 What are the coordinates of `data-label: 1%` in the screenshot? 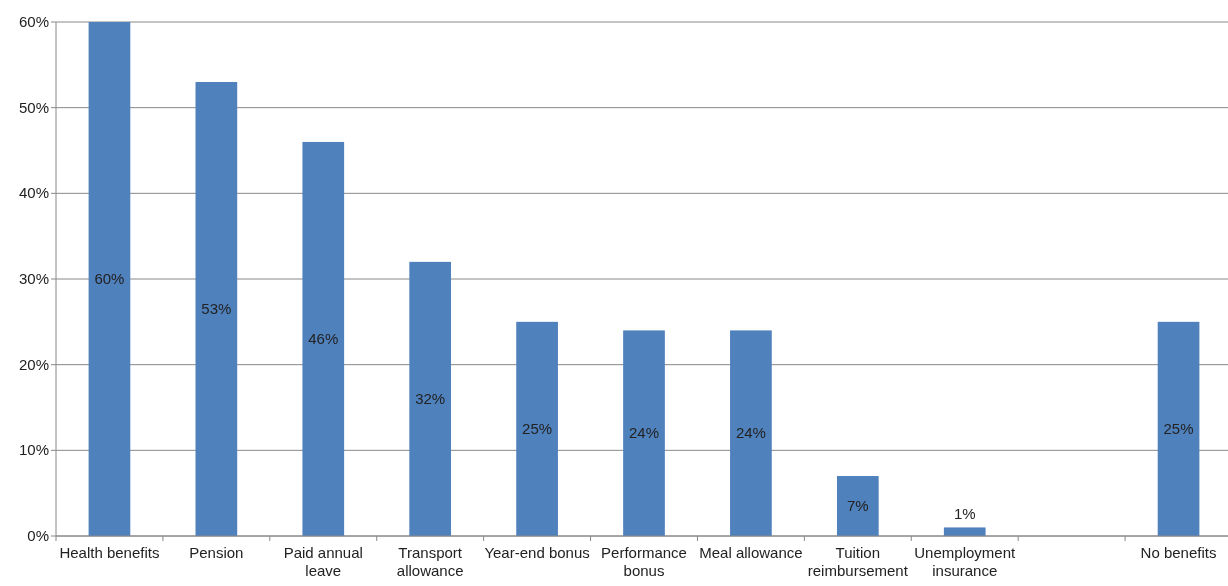 It's located at (964, 514).